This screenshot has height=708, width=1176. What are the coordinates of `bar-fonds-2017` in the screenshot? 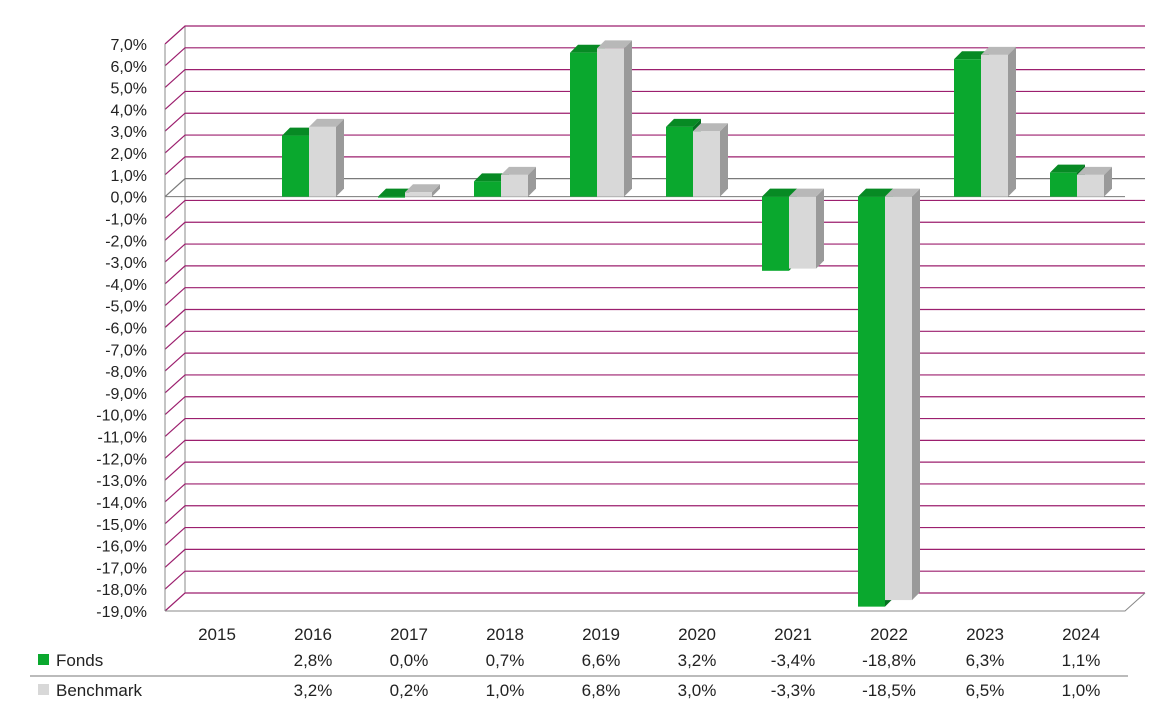 It's located at (395, 193).